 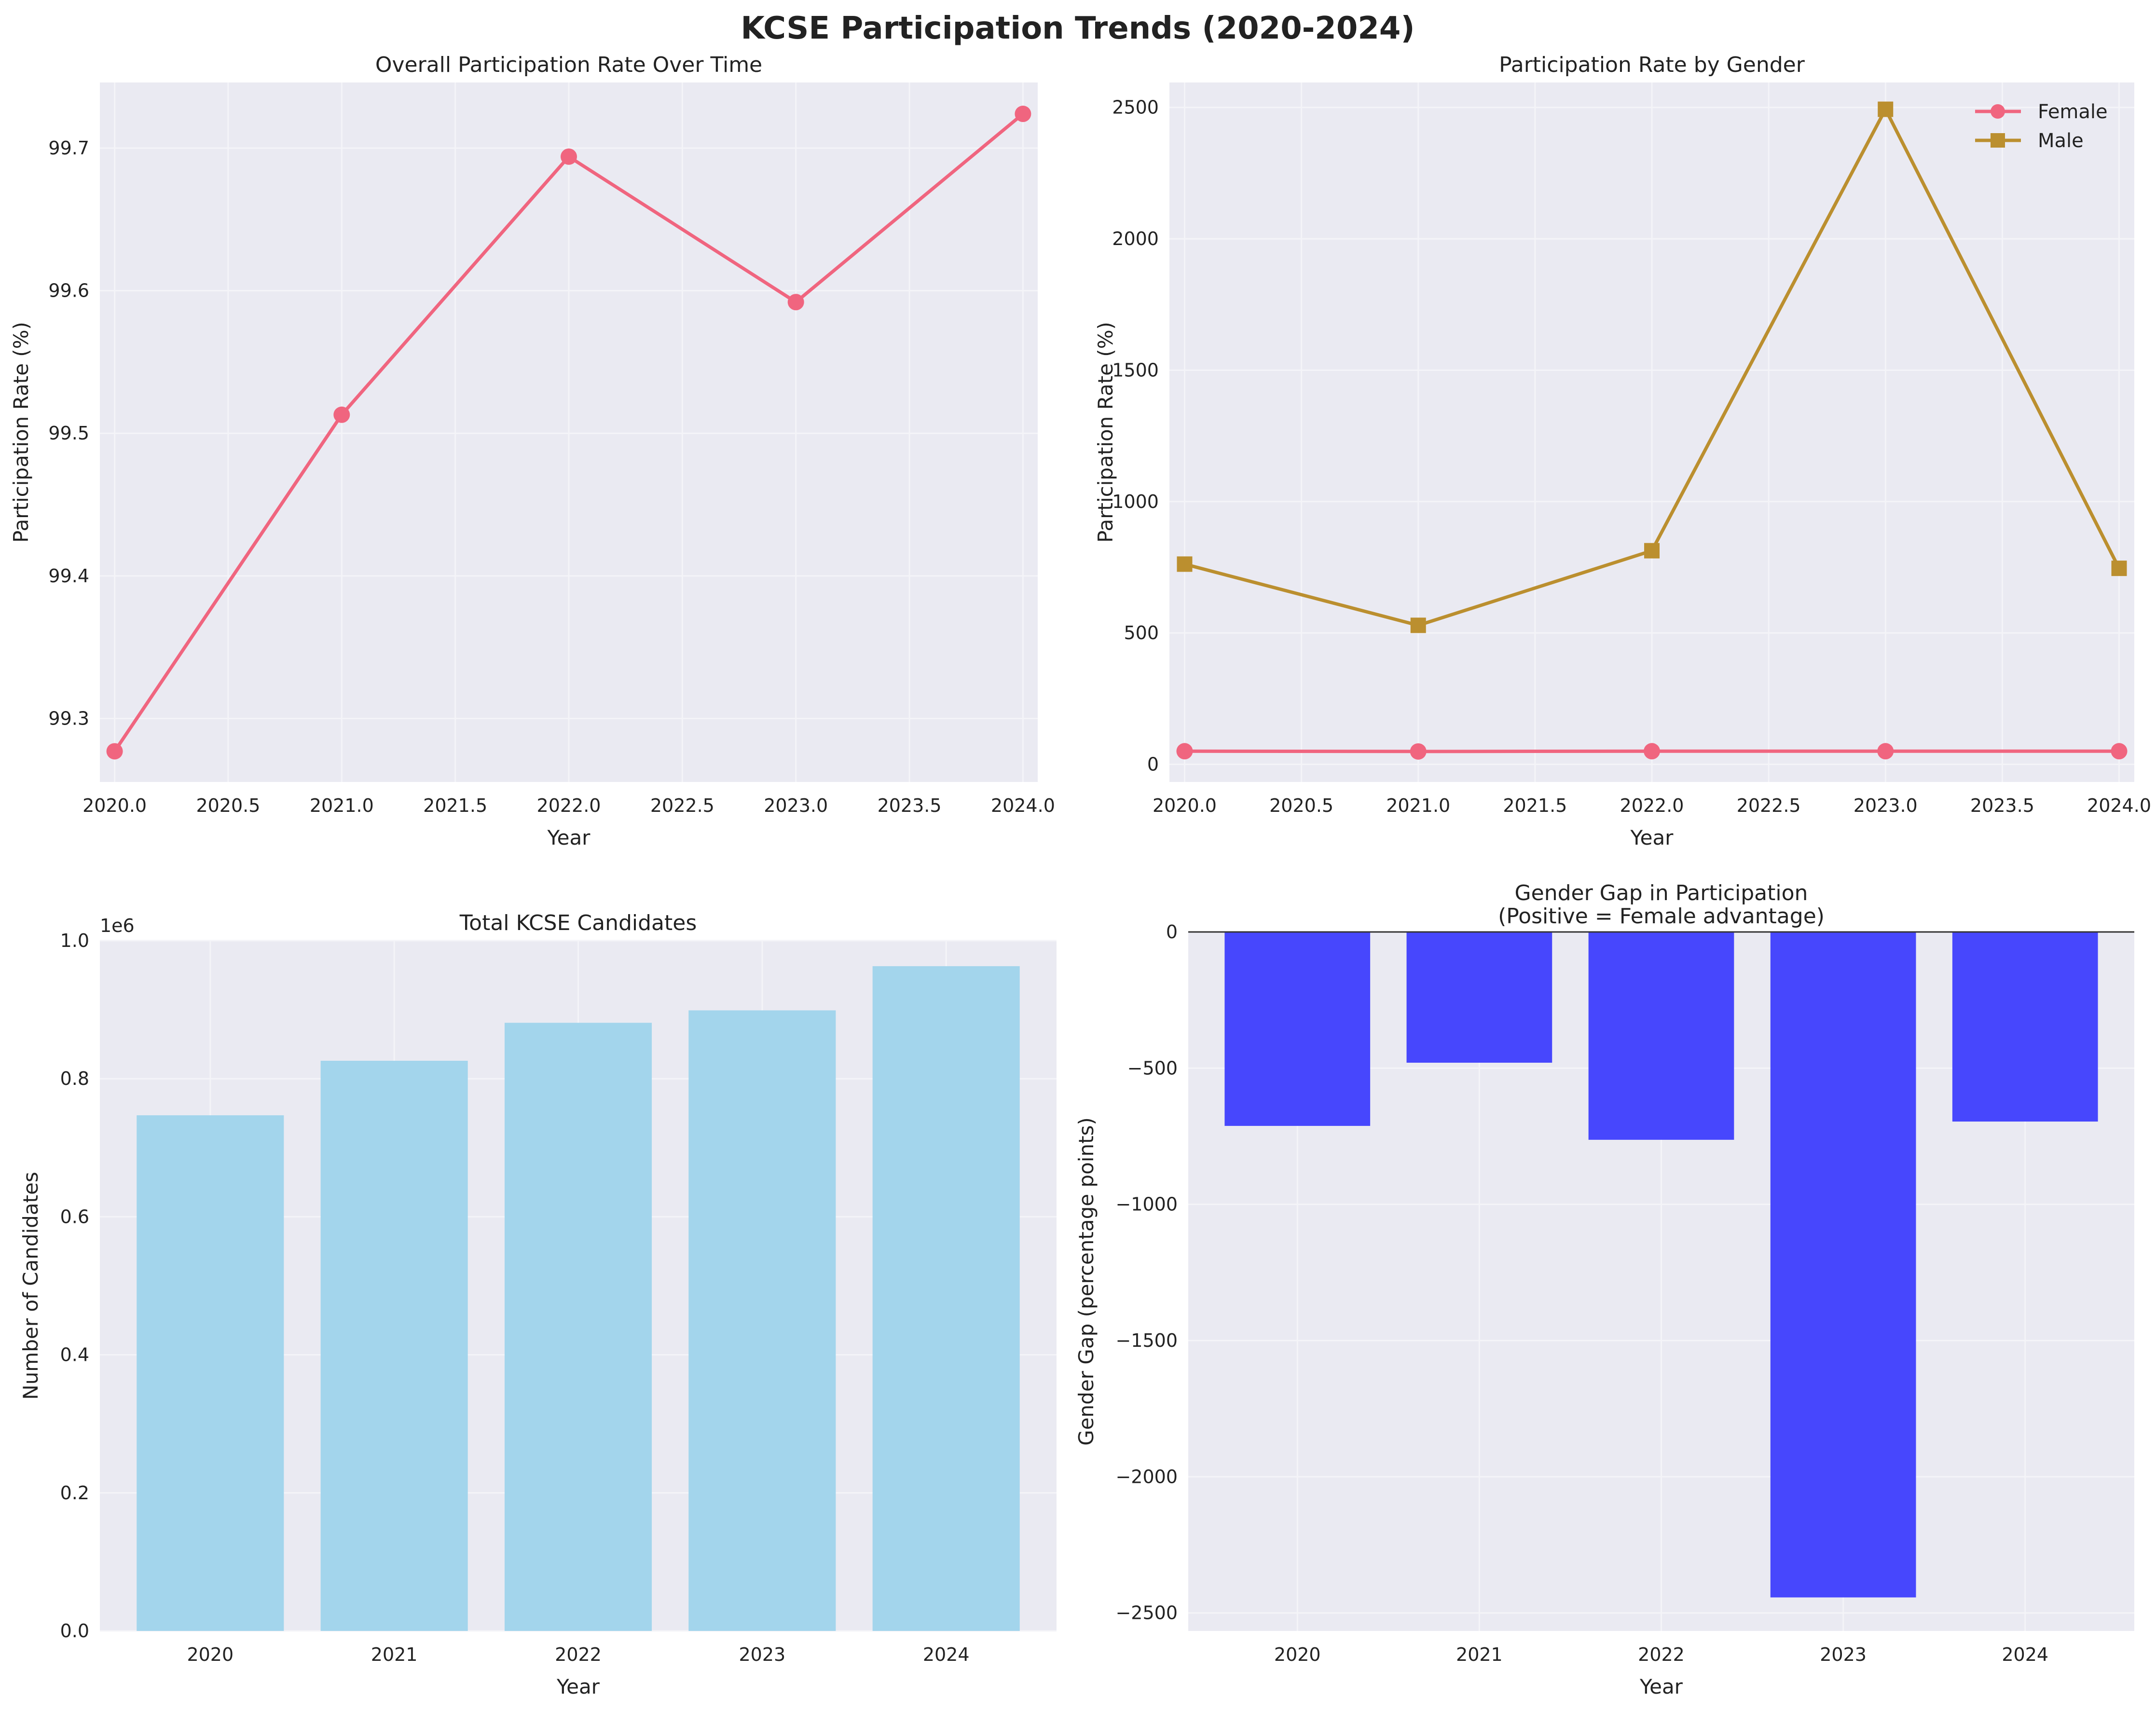 What do you see at coordinates (395, 1655) in the screenshot?
I see `candidates-x-tick-label: 2021` at bounding box center [395, 1655].